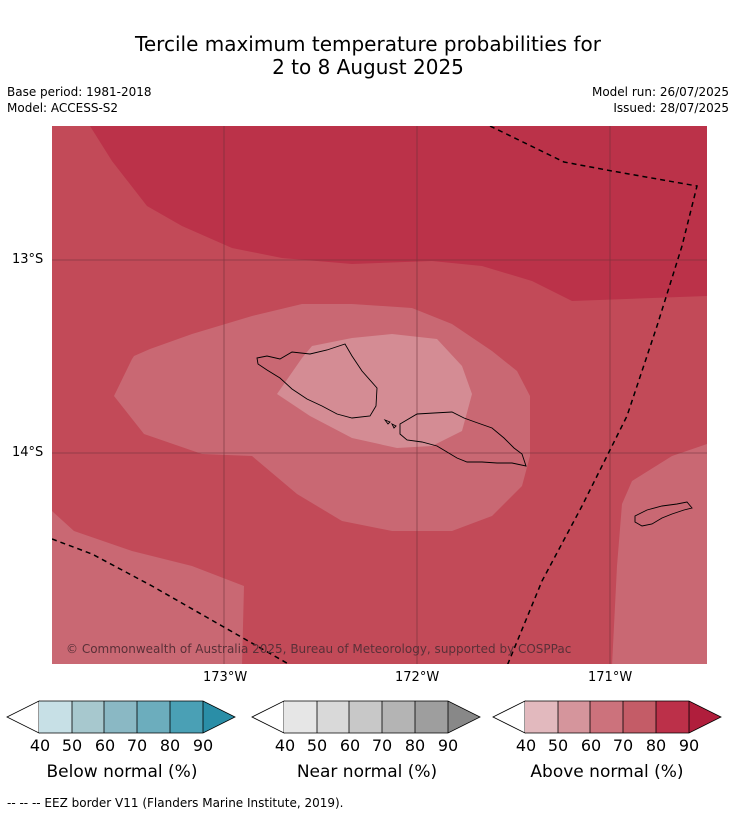 The height and width of the screenshot is (816, 736). What do you see at coordinates (610, 677) in the screenshot?
I see `lon-tick-171w: 171°W` at bounding box center [610, 677].